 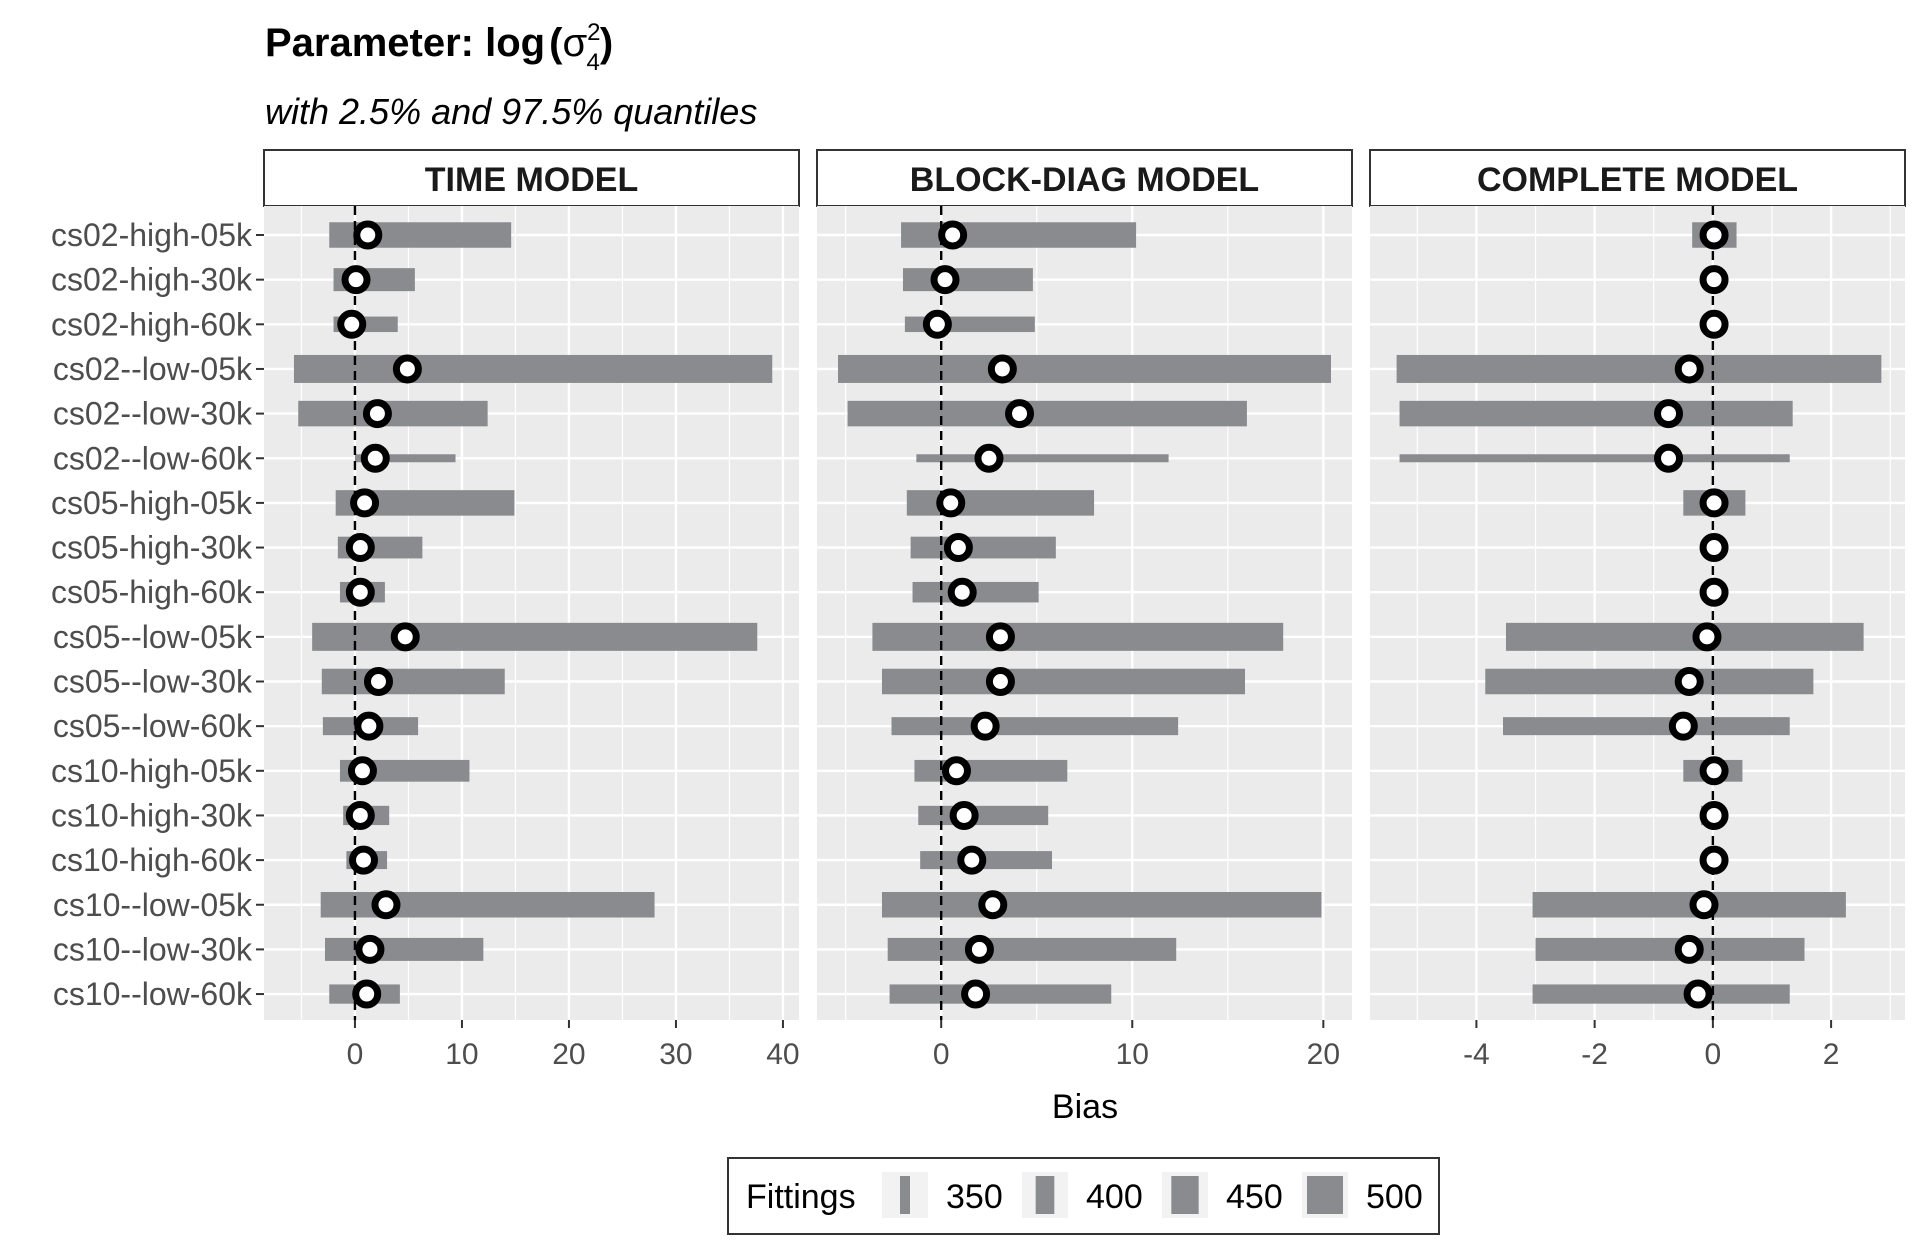 I want to click on bar-cs05-high-05k, so click(x=1000, y=503).